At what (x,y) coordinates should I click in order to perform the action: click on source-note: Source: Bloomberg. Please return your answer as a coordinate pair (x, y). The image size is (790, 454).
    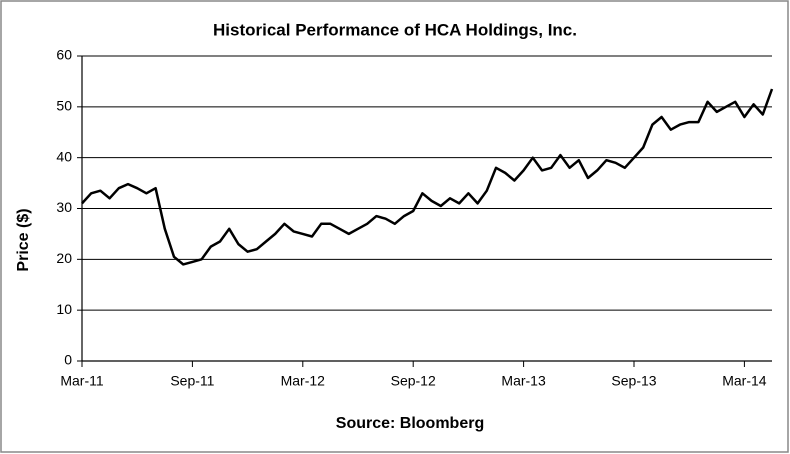
    Looking at the image, I should click on (410, 423).